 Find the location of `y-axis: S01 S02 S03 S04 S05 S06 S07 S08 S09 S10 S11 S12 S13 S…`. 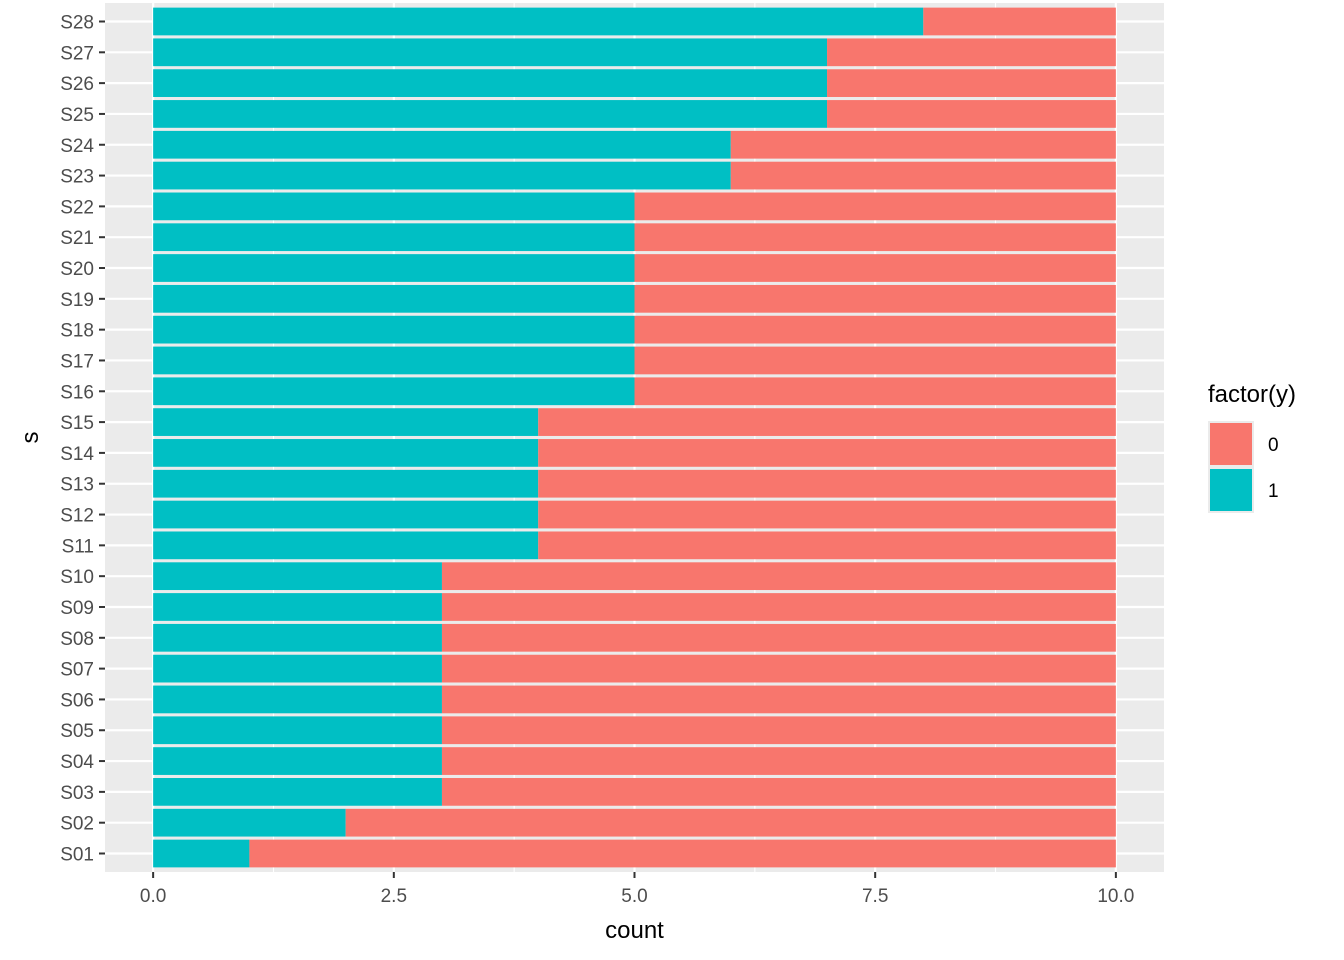

y-axis: S01 S02 S03 S04 S05 S06 S07 S08 S09 S10 S11 S12 S13 S… is located at coordinates (82, 439).